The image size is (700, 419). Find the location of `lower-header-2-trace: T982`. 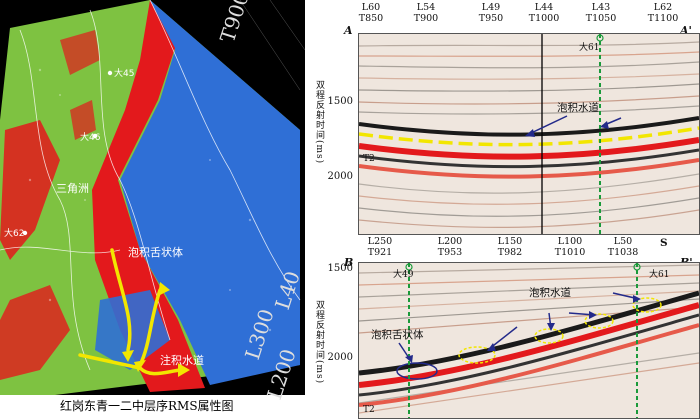

lower-header-2-trace: T982 is located at coordinates (510, 252).